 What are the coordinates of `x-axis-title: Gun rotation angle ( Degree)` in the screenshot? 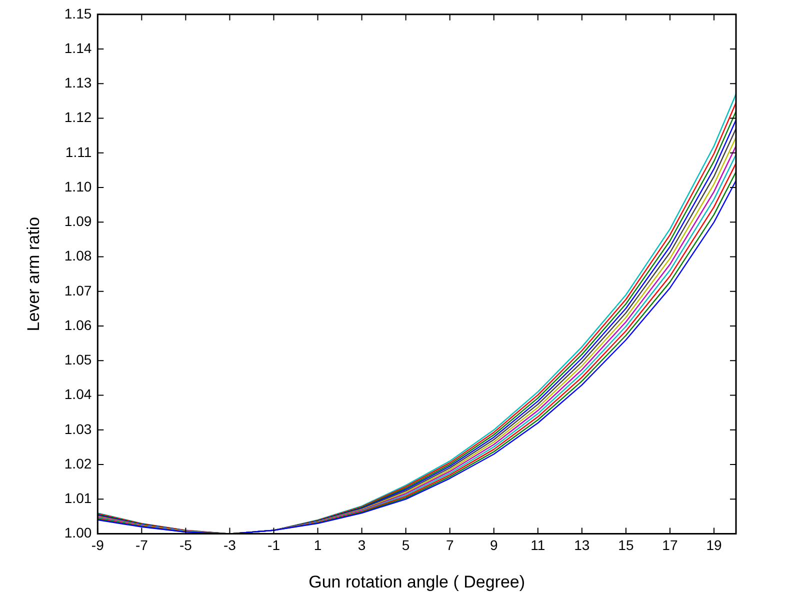 It's located at (417, 582).